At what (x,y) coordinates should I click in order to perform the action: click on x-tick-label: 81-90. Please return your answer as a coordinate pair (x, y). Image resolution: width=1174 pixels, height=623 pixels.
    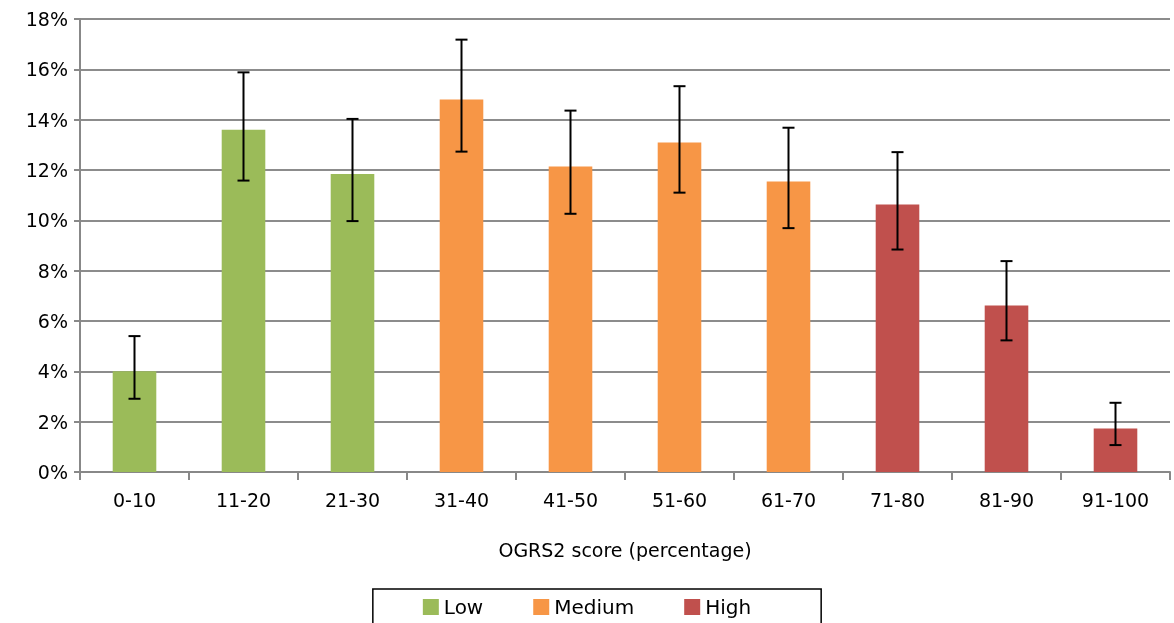
    Looking at the image, I should click on (1006, 499).